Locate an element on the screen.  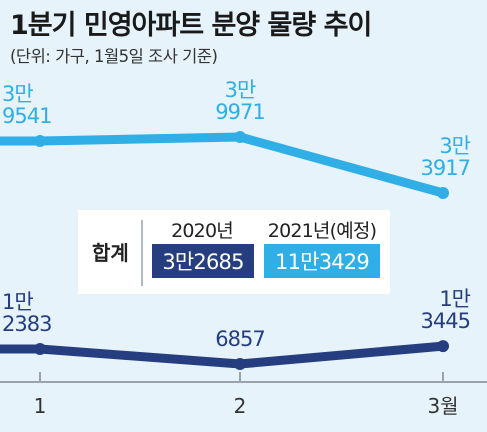
legend-year-2020: 2020년 is located at coordinates (202, 231).